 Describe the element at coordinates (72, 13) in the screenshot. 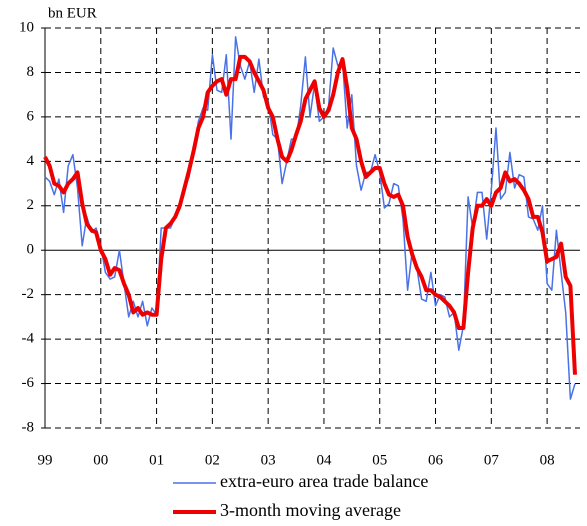

I see `y-axis-label: bn EUR` at that location.